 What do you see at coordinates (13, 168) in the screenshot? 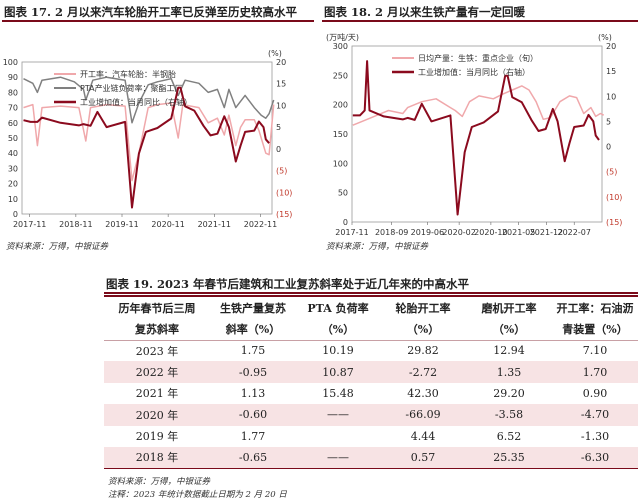
I see `left-tick-label: 30` at bounding box center [13, 168].